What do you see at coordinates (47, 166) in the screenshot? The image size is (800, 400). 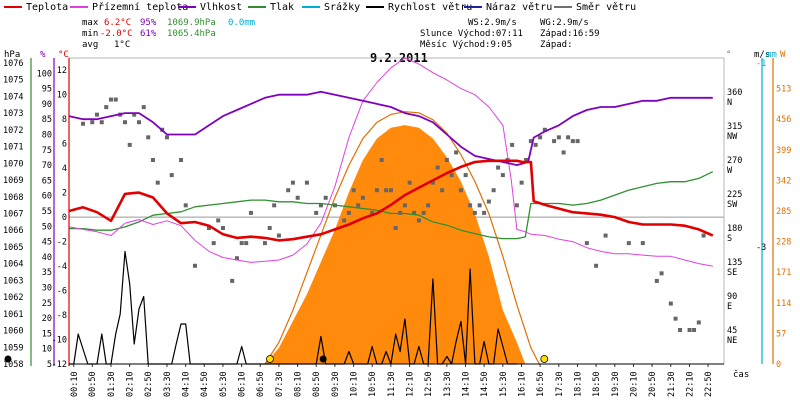 I see `humidity-tick-label: 70` at bounding box center [47, 166].